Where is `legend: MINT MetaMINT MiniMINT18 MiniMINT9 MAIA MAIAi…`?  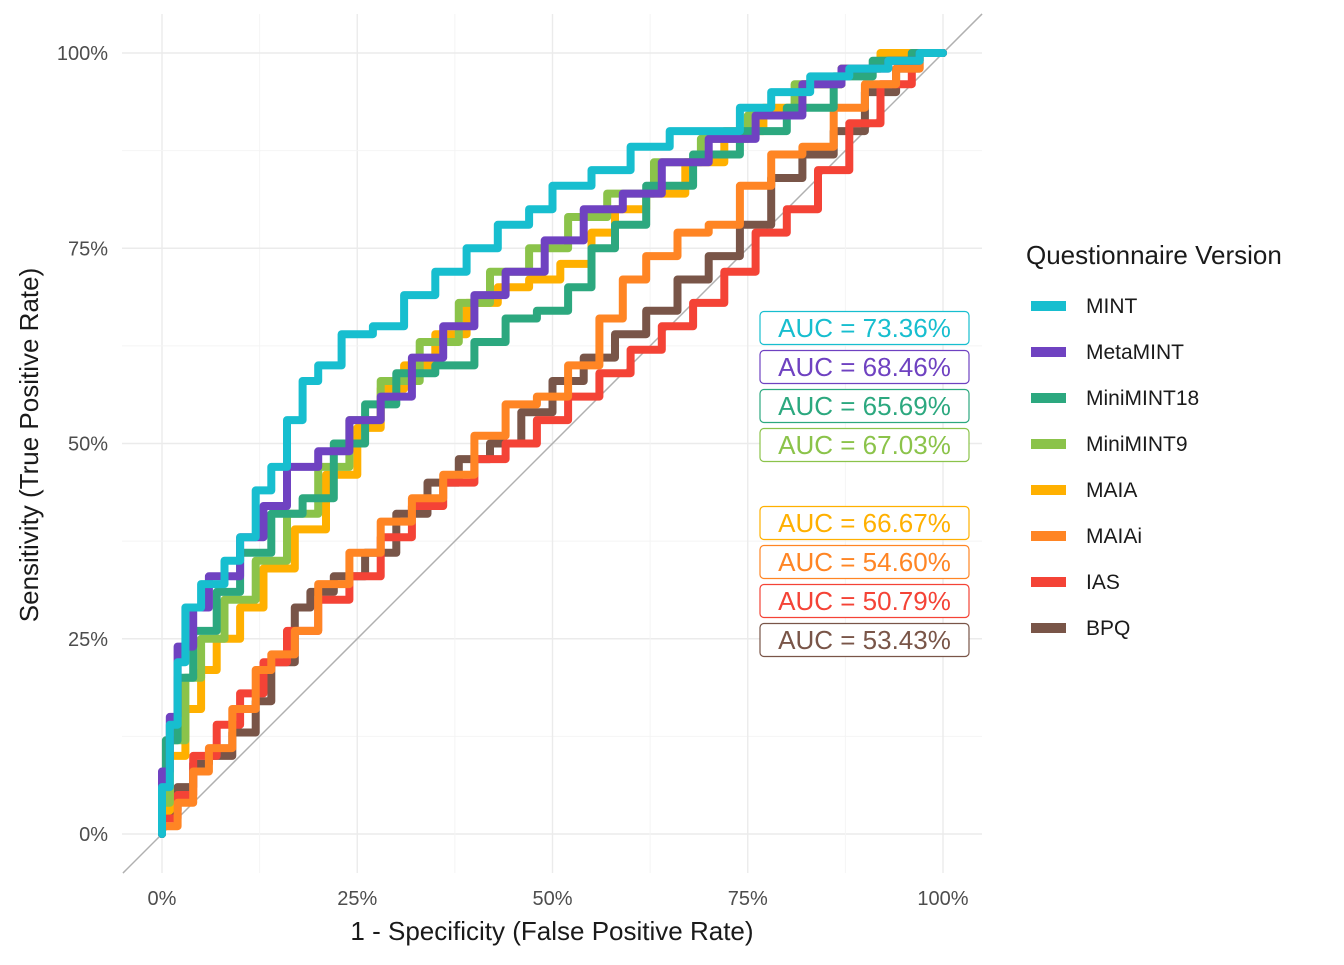 legend: MINT MetaMINT MiniMINT18 MiniMINT9 MAIA MAIAi… is located at coordinates (1115, 467).